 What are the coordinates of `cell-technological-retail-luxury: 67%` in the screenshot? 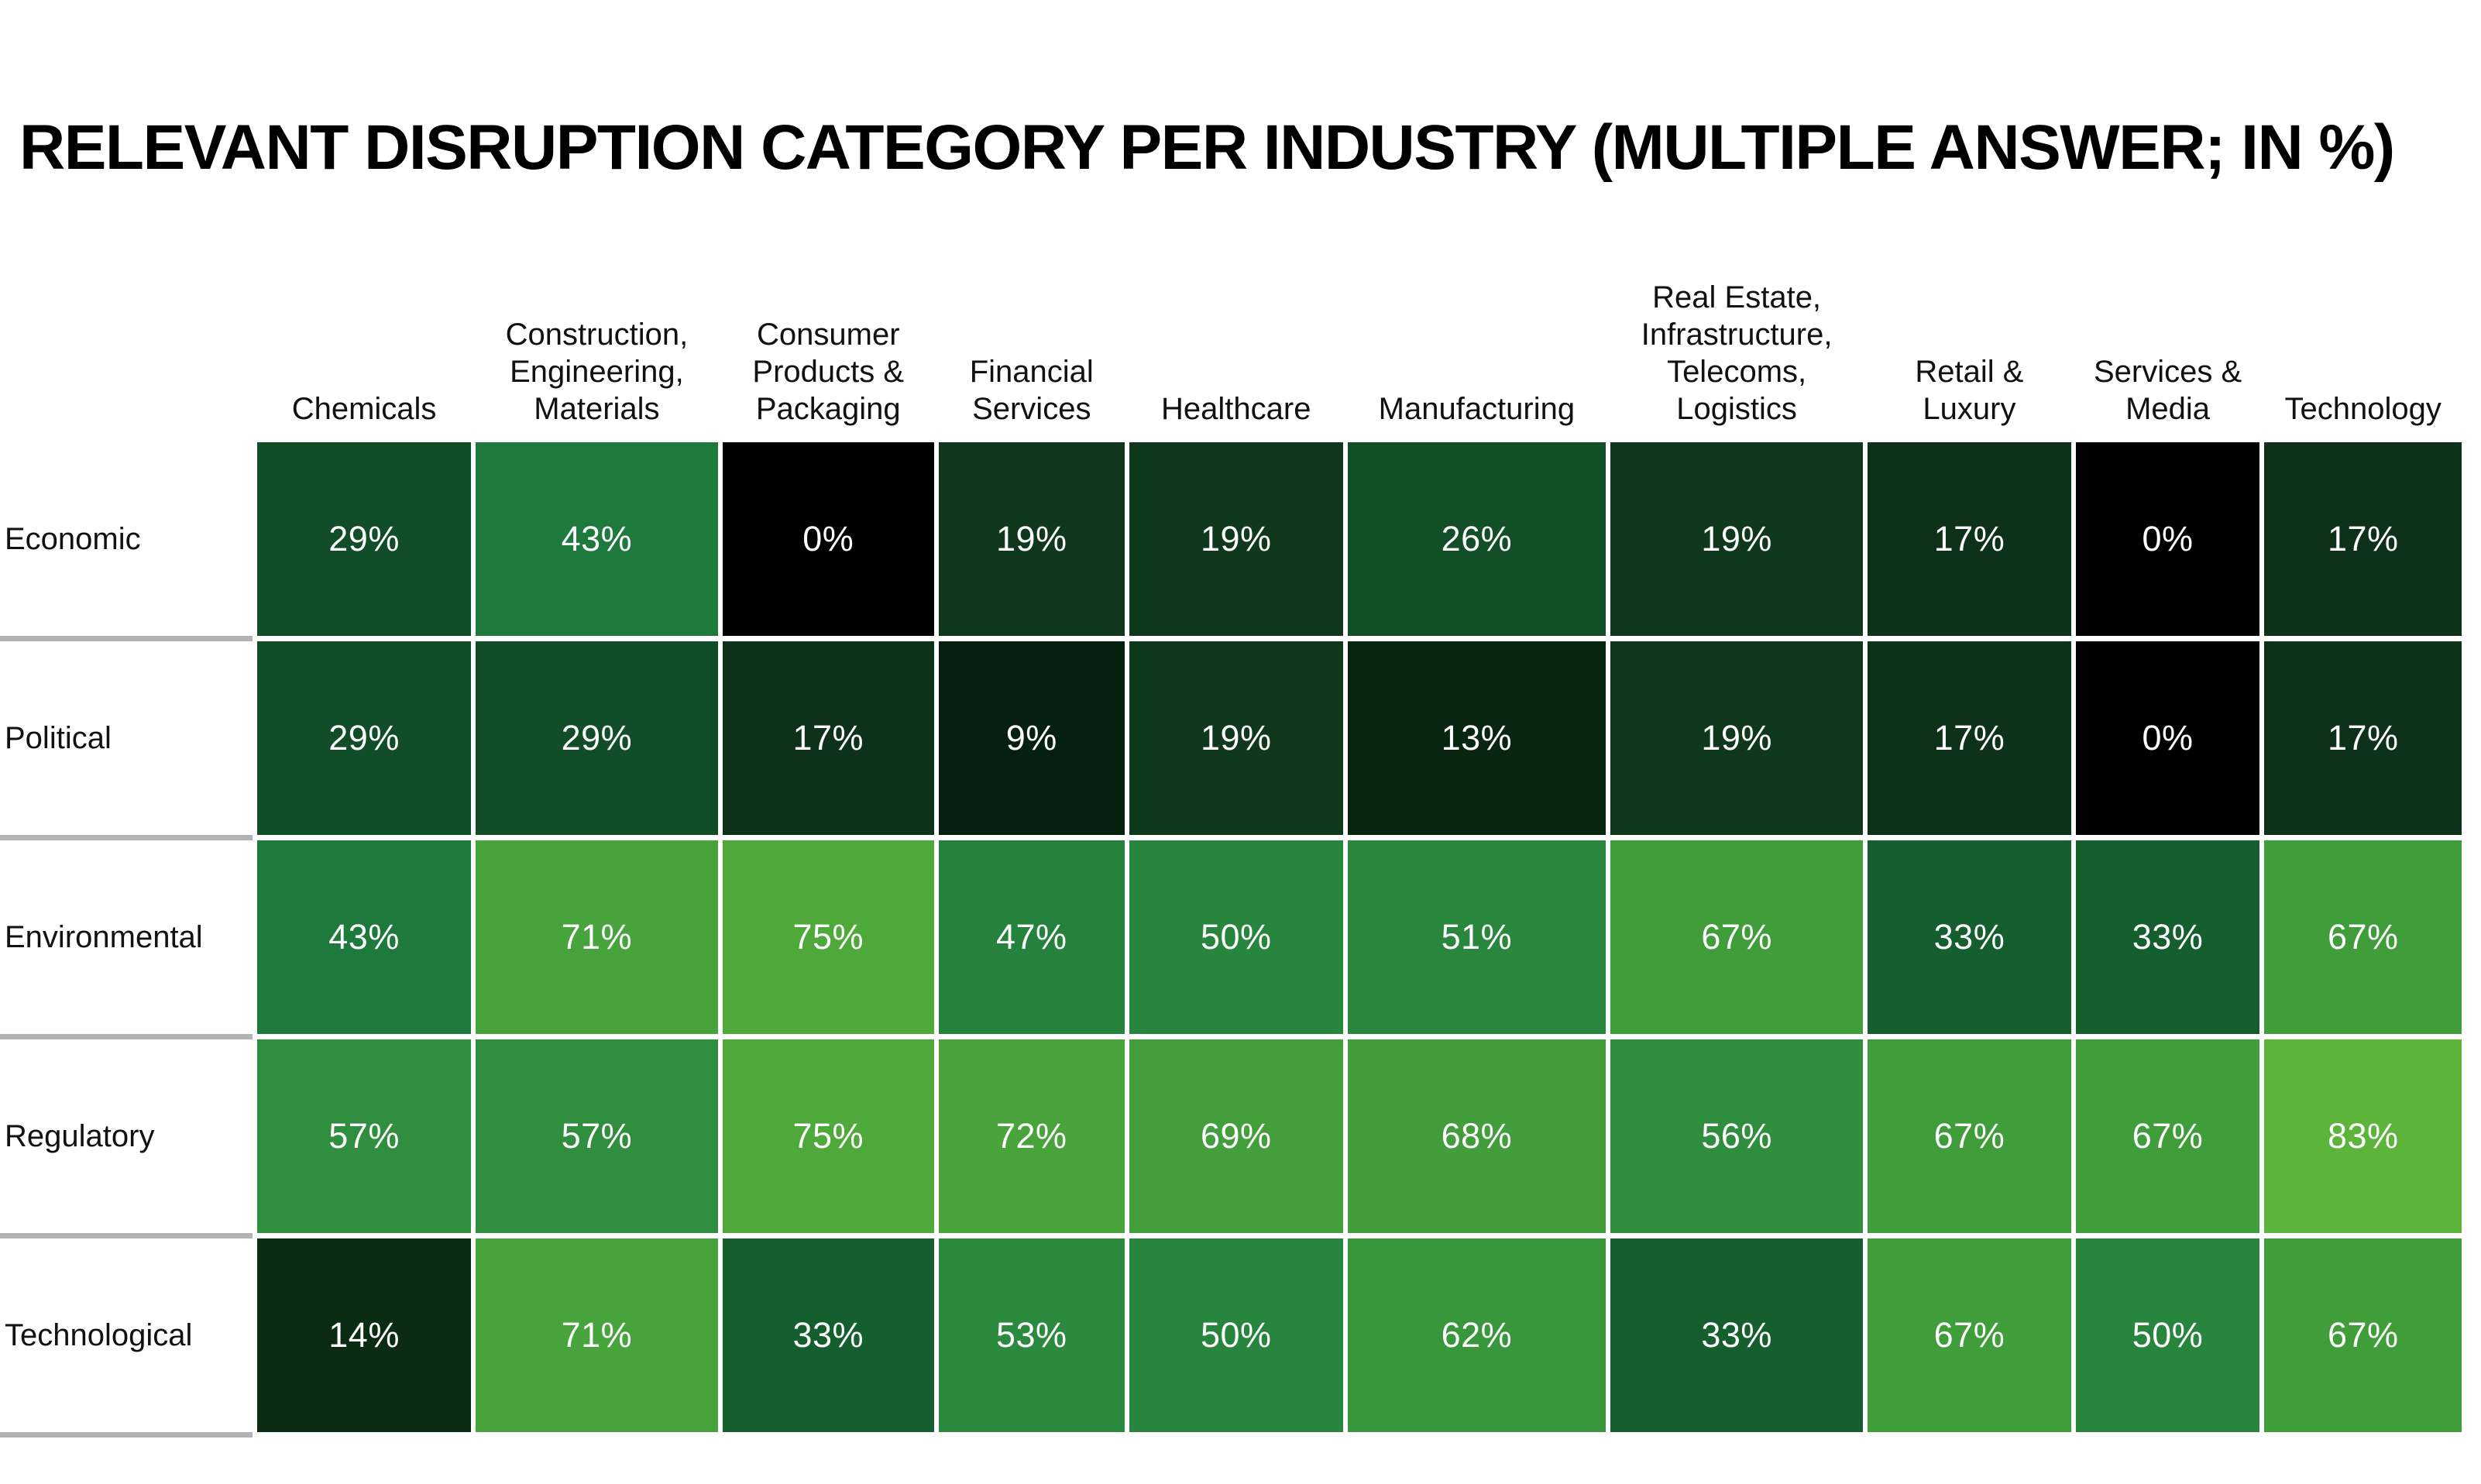 It's located at (1969, 1335).